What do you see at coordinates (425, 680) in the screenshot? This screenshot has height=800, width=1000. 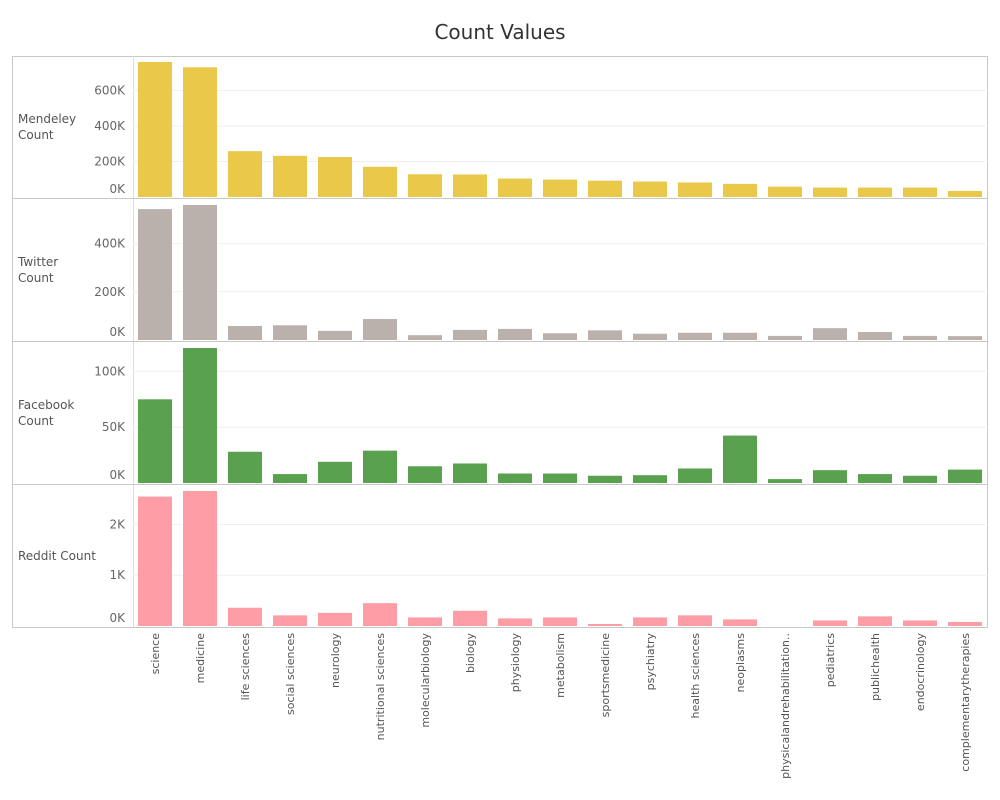 I see `x-category-label: molecularbiology` at bounding box center [425, 680].